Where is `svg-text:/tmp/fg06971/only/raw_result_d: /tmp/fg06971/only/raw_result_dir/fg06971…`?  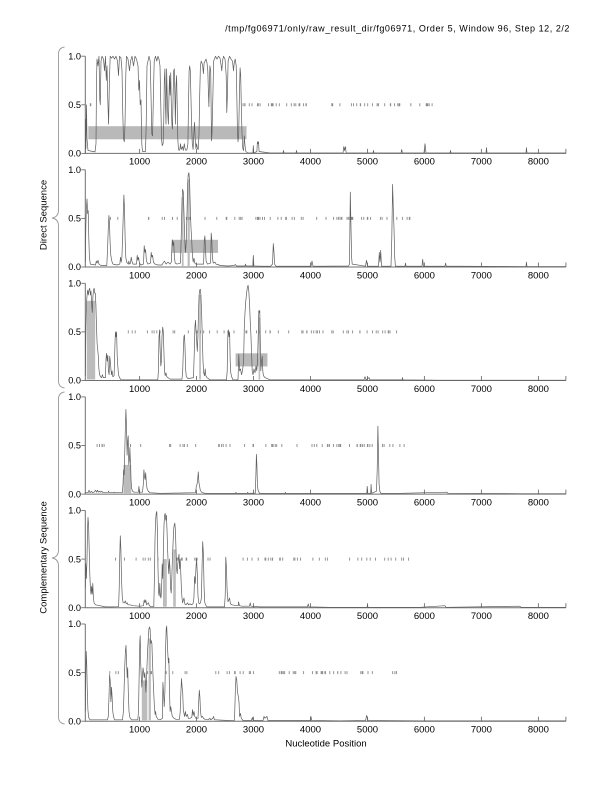
svg-text:/tmp/fg06971/only/raw_result_d: /tmp/fg06971/only/raw_result_dir/fg06971… is located at coordinates (397, 29).